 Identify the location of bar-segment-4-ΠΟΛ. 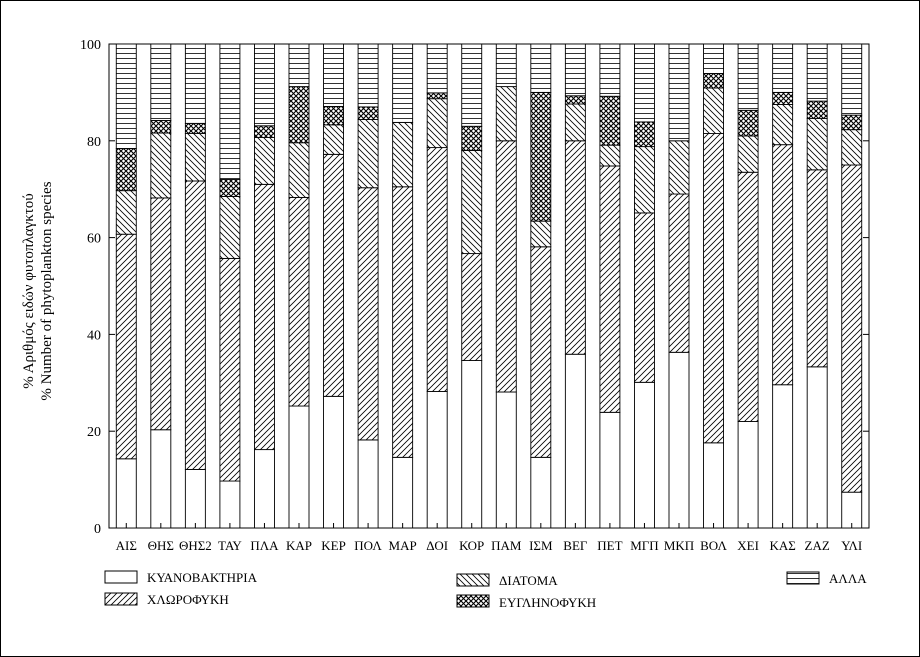
(368, 75).